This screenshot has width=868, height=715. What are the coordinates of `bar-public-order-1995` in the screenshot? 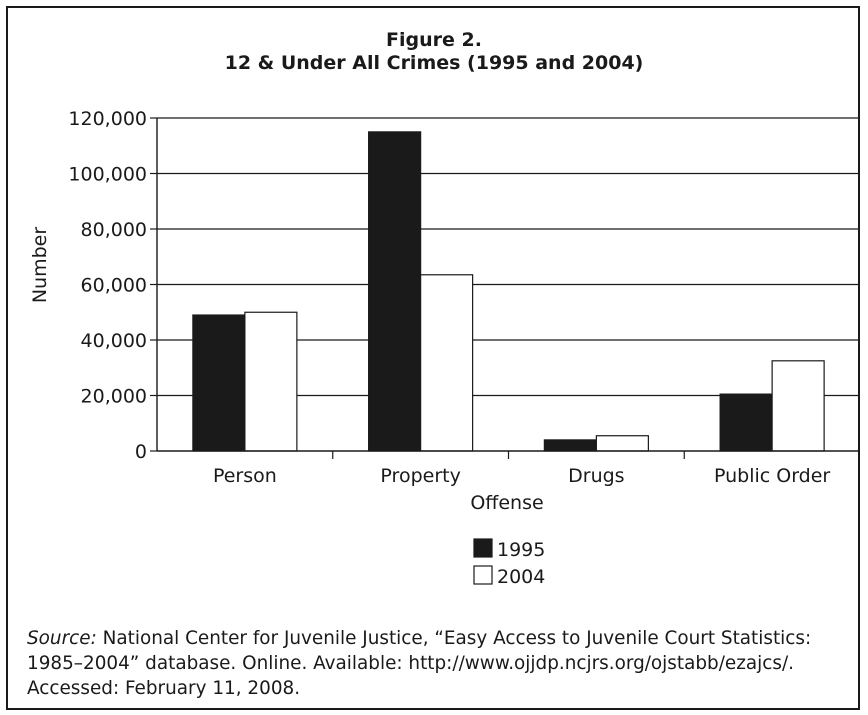 It's located at (746, 422).